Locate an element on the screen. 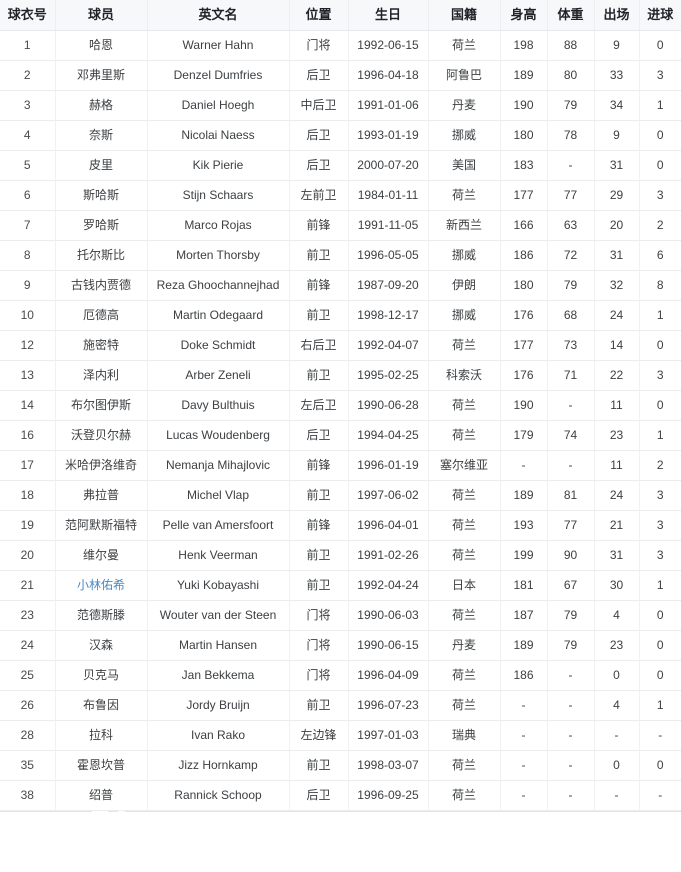 This screenshot has width=681, height=872. cell-height: 180 is located at coordinates (524, 285).